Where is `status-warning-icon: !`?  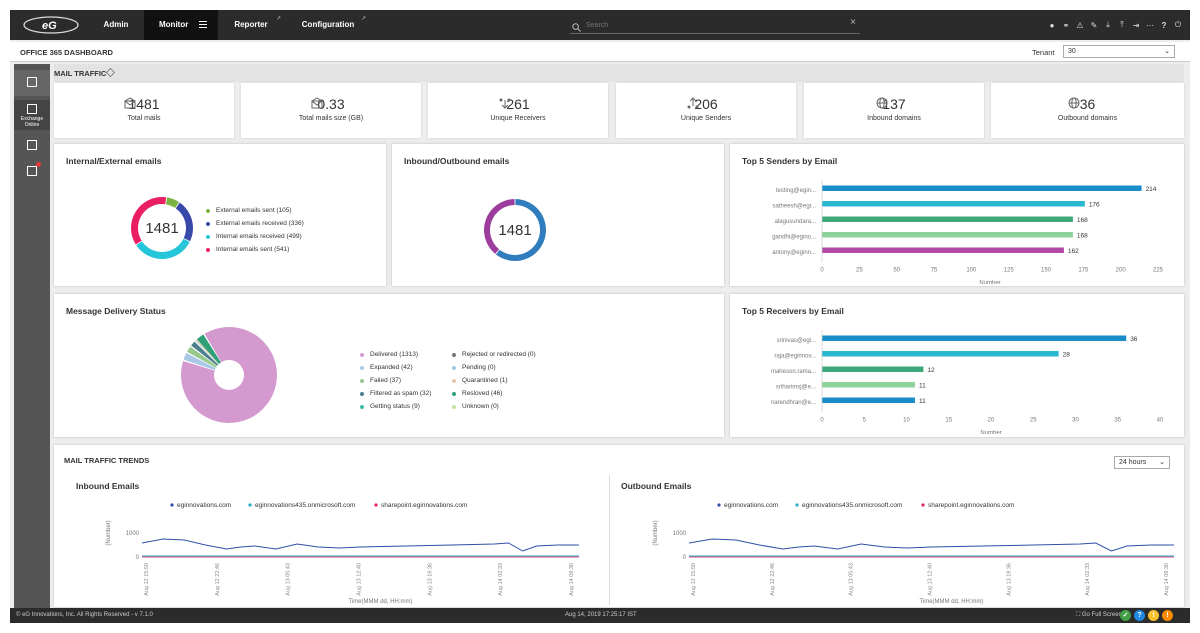
status-warning-icon: ! is located at coordinates (1153, 615).